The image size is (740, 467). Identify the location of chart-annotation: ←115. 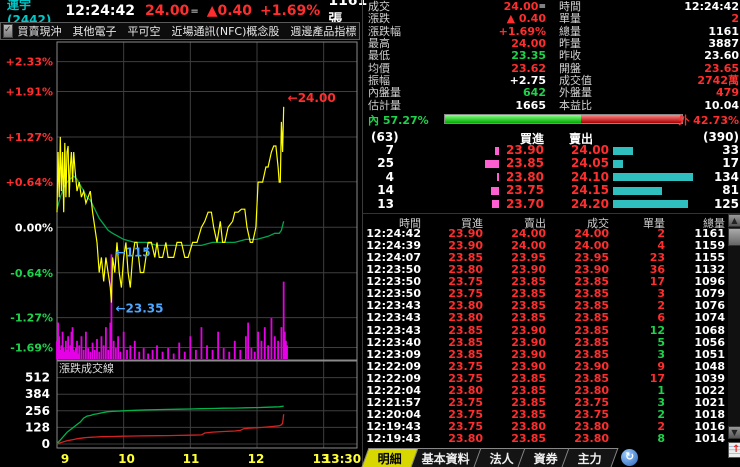
(132, 252).